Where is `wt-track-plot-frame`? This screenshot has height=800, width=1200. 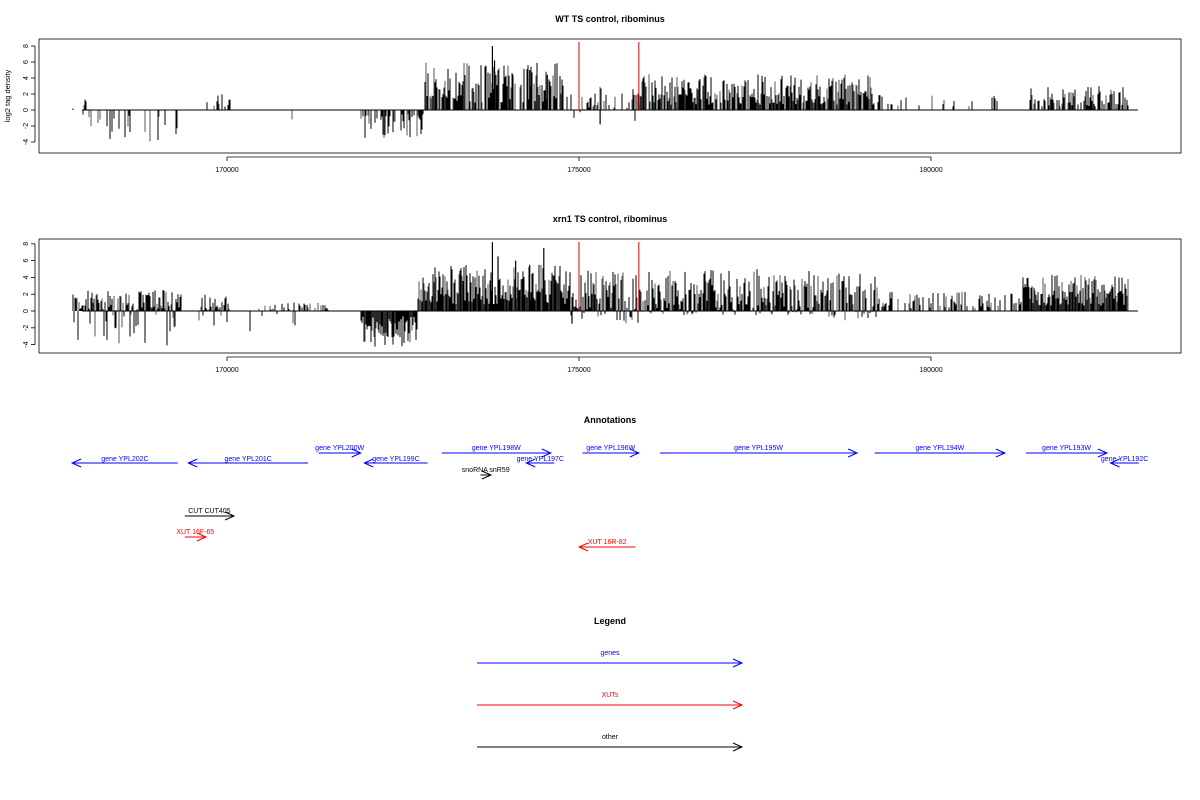 wt-track-plot-frame is located at coordinates (610, 96).